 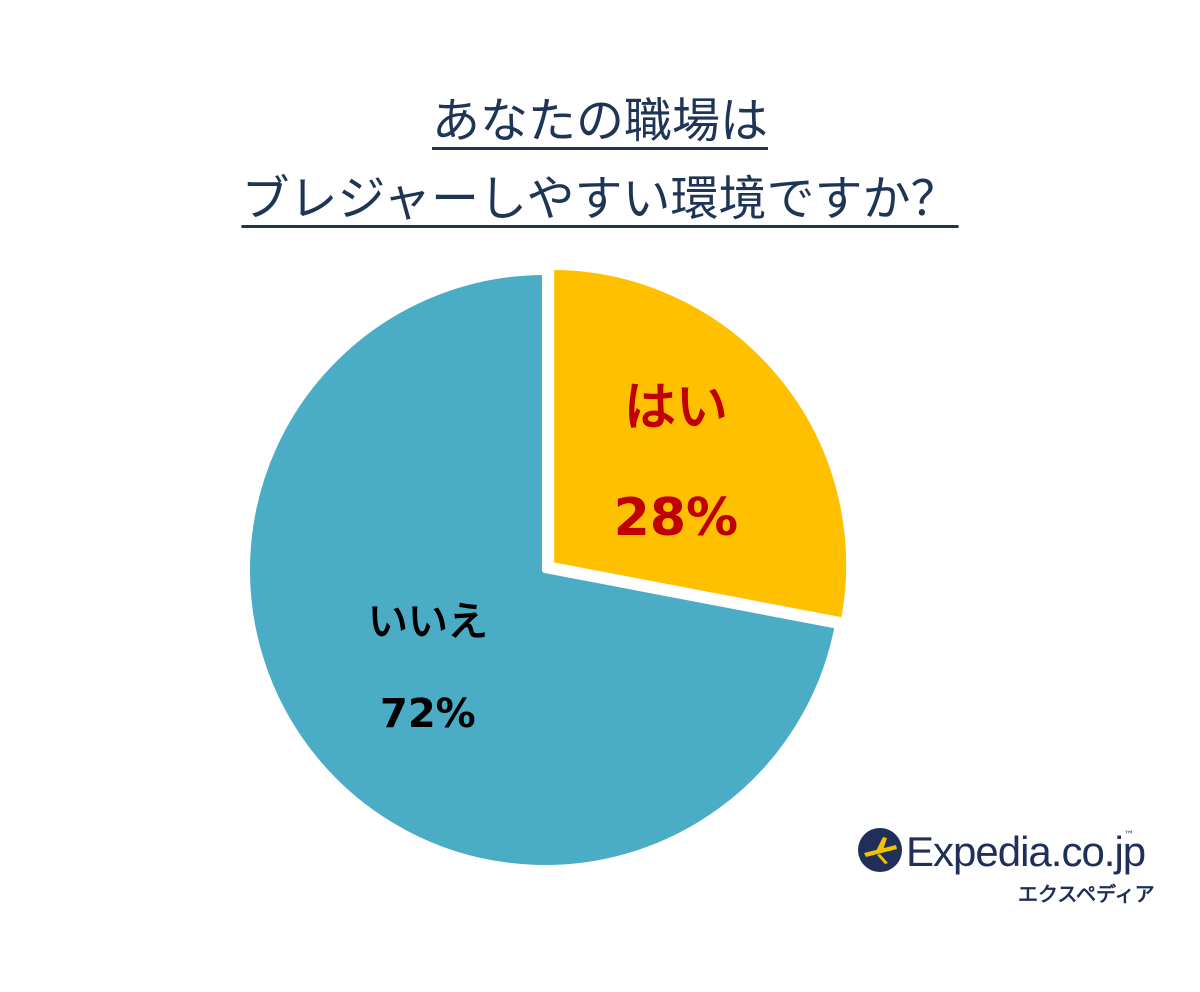 What do you see at coordinates (1026, 851) in the screenshot?
I see `logo-brand-text: Expedia.co.jp` at bounding box center [1026, 851].